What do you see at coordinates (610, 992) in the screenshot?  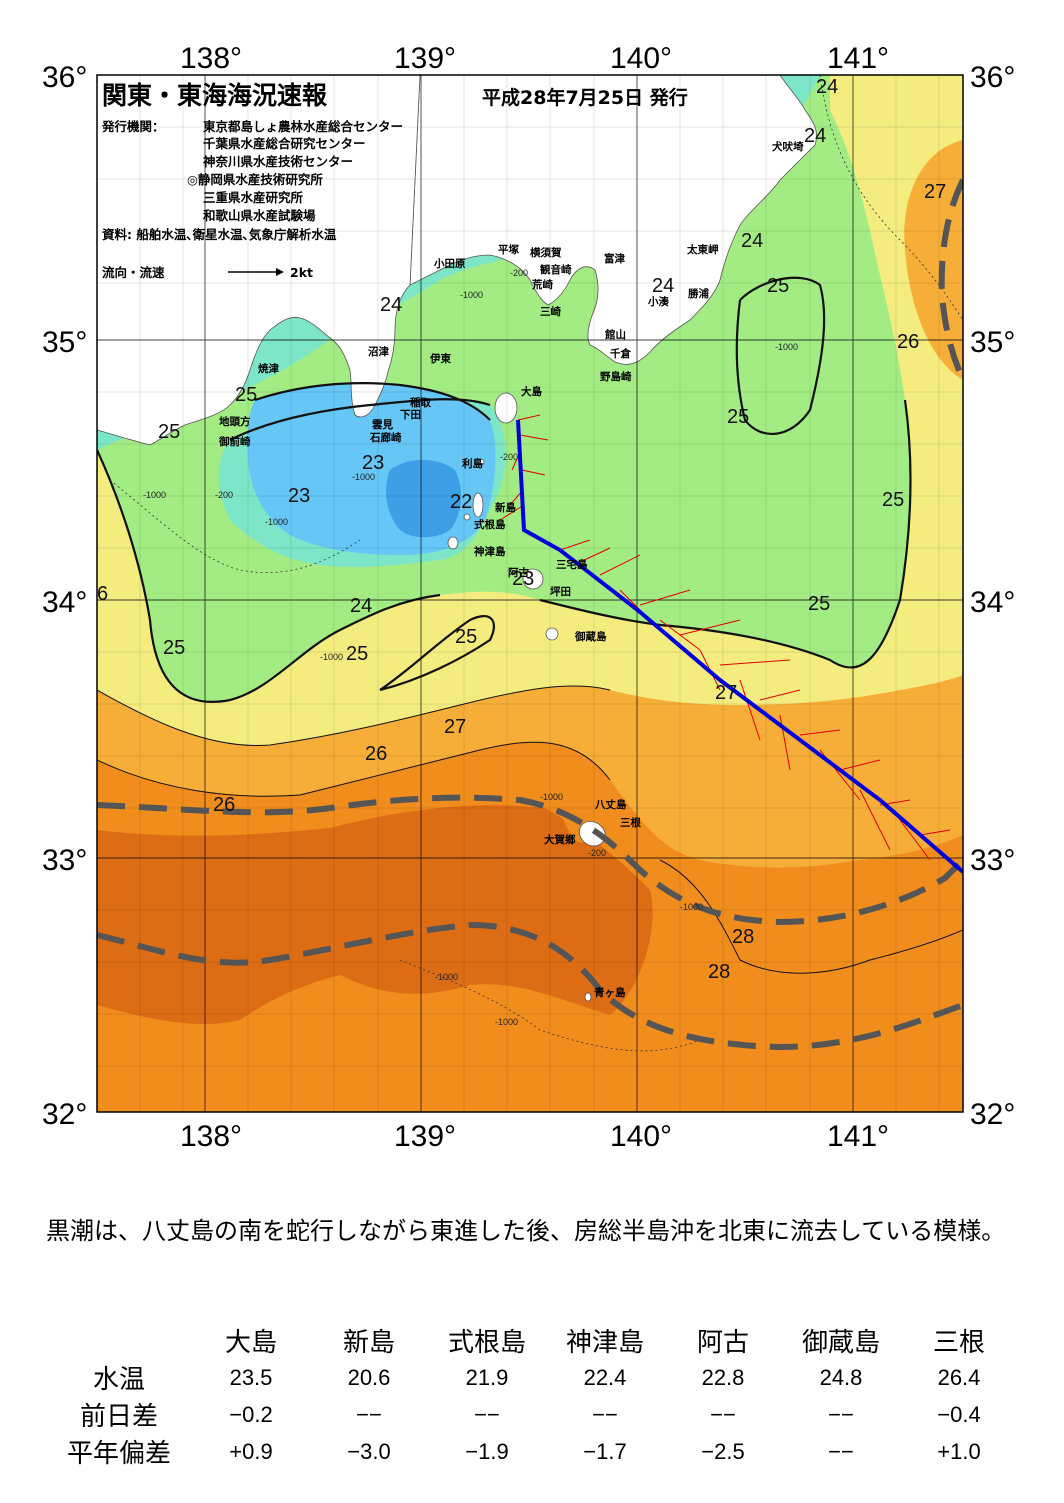 I see `place-label: 青ヶ島` at bounding box center [610, 992].